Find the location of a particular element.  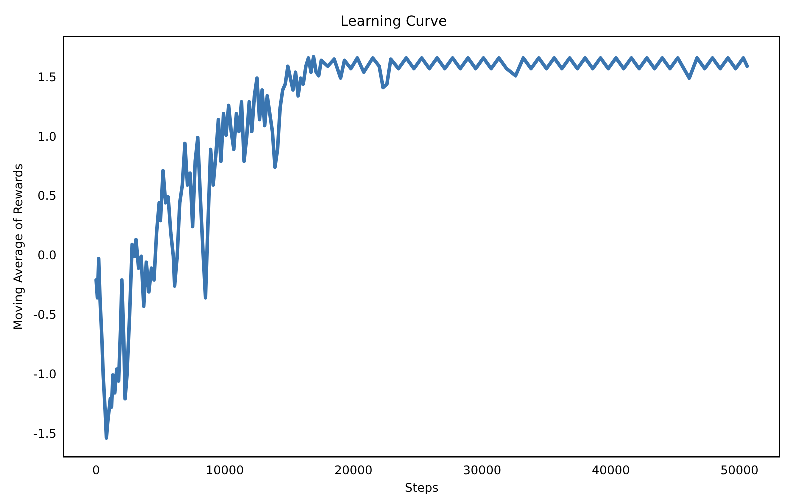

y-tick-label: 1.0 is located at coordinates (47, 137).